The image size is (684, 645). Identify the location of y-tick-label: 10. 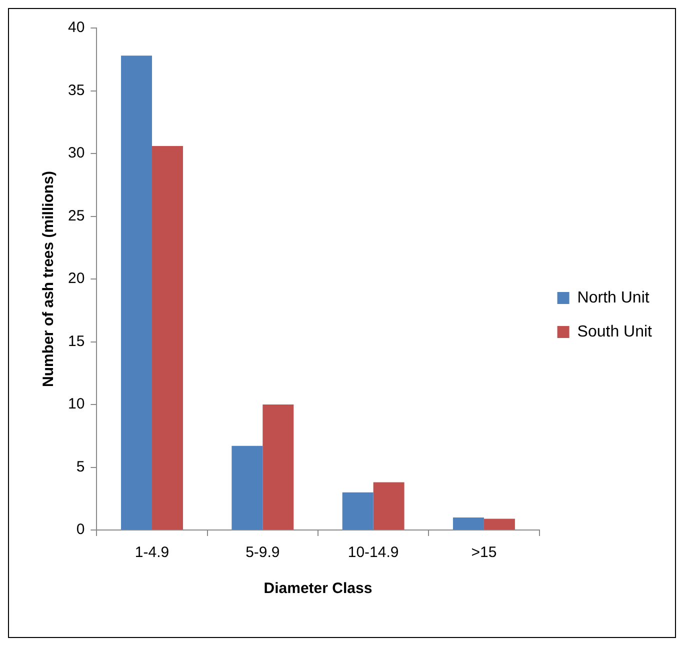
(76, 404).